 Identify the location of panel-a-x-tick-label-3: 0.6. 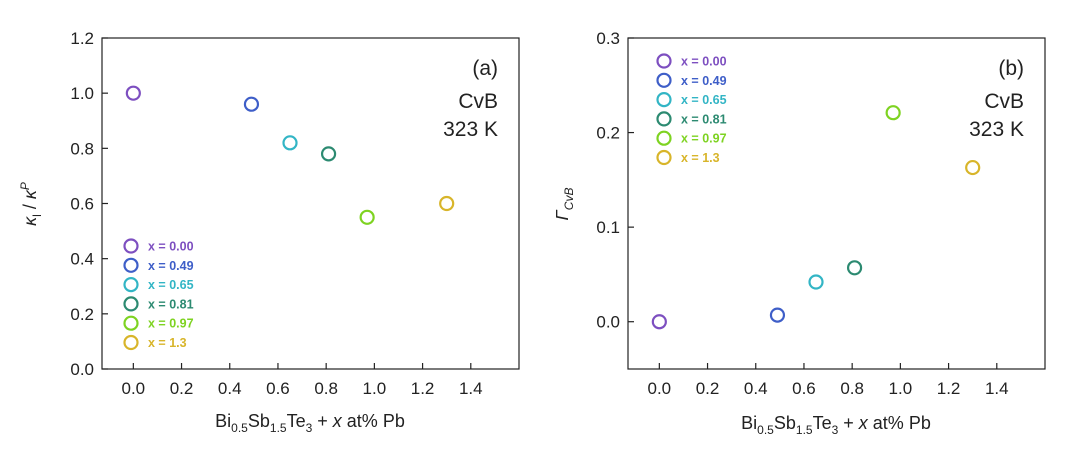
(278, 388).